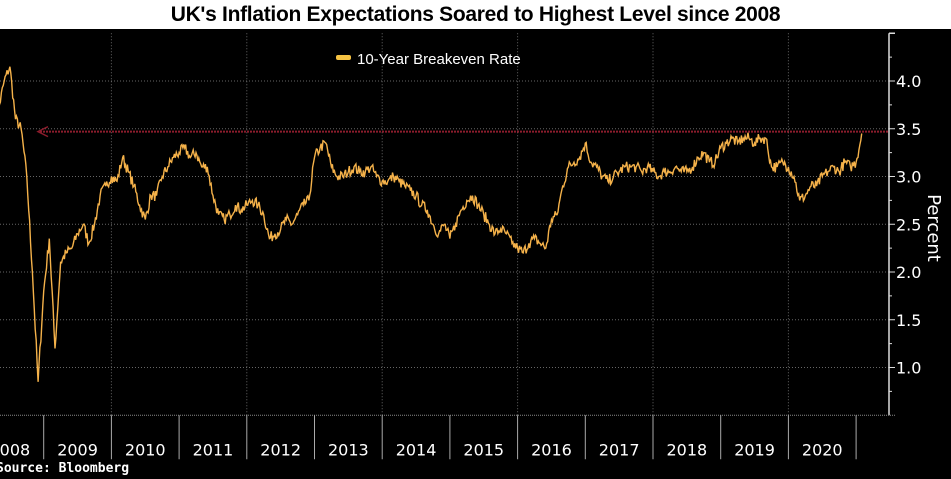  What do you see at coordinates (213, 449) in the screenshot?
I see `x-tick-label: 2011` at bounding box center [213, 449].